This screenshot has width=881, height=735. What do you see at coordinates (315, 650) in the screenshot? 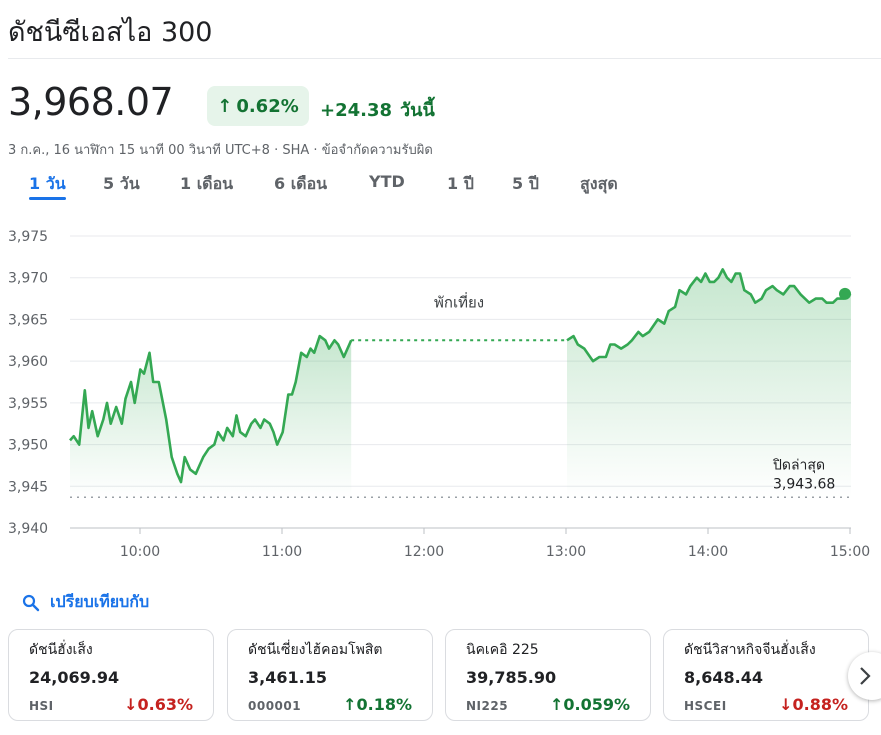
I see `card-name: ดัชนีเซี่ยงไฮ้คอมโพสิต` at bounding box center [315, 650].